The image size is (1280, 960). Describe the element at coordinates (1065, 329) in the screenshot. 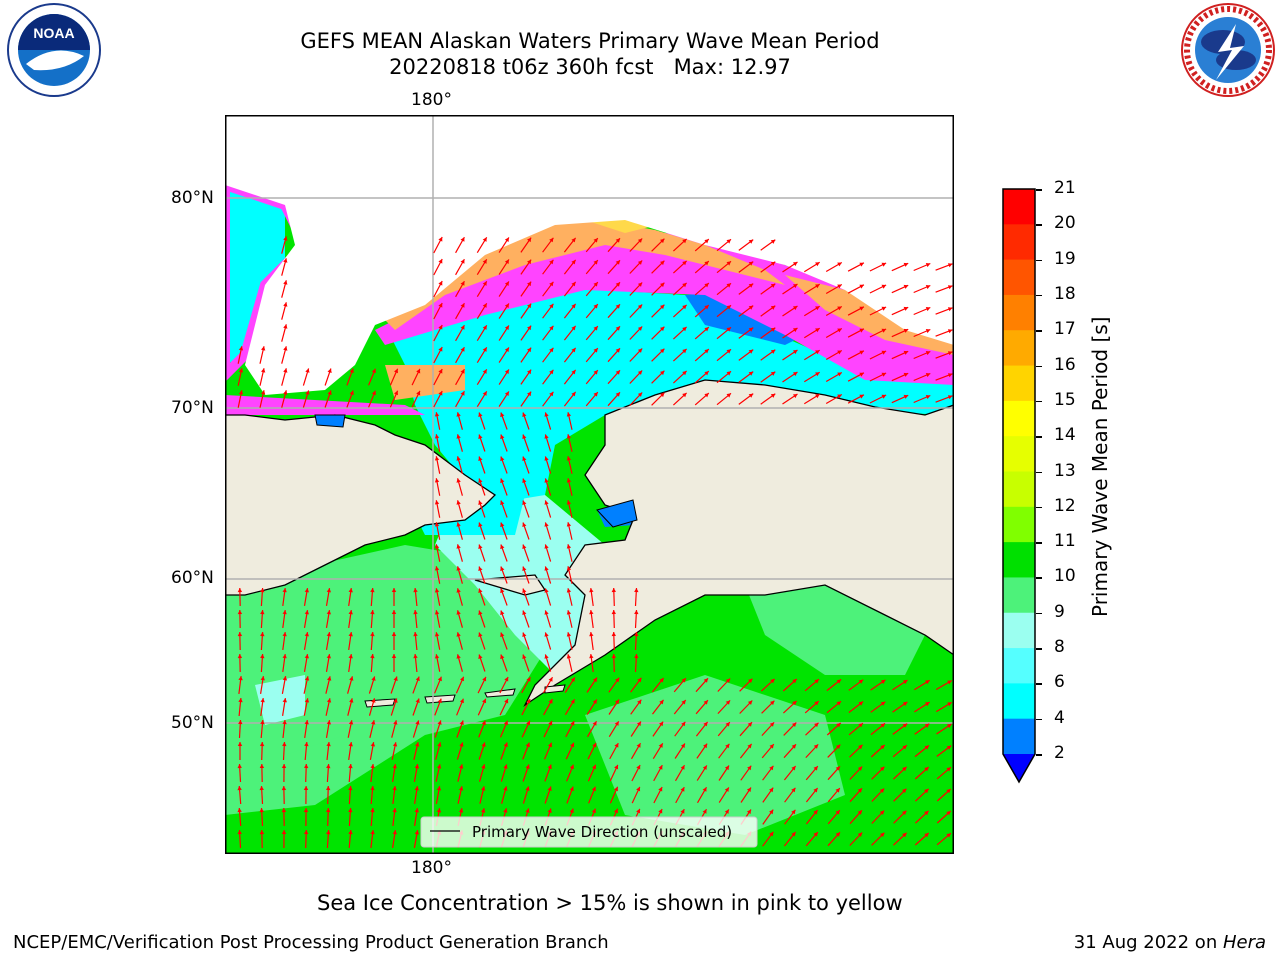

I see `colorbar-tick-label: 17` at that location.